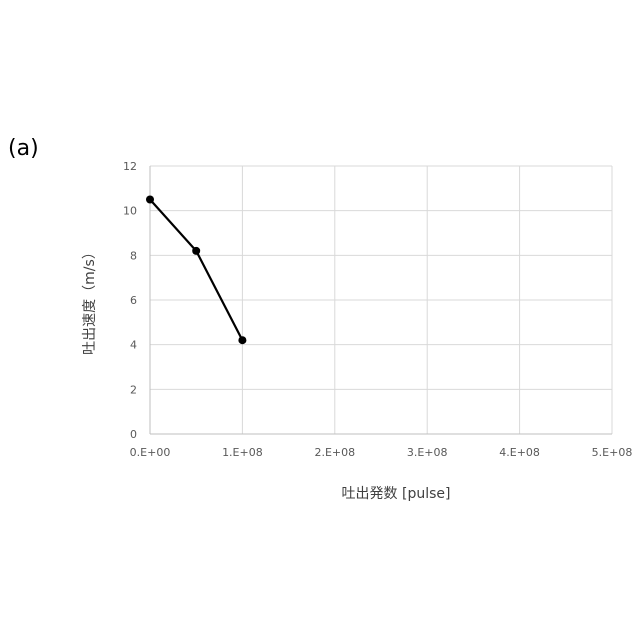  What do you see at coordinates (612, 452) in the screenshot?
I see `x-tick-label: 5.E+08` at bounding box center [612, 452].